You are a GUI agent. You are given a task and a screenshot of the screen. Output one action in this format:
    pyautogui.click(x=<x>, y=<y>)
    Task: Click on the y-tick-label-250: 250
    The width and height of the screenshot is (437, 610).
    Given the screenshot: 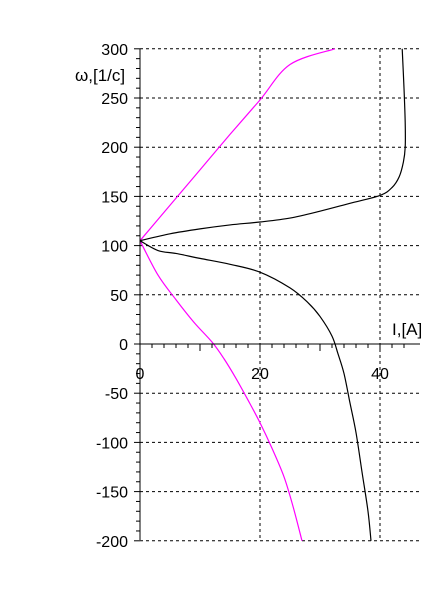 What is the action you would take?
    pyautogui.click(x=114, y=99)
    